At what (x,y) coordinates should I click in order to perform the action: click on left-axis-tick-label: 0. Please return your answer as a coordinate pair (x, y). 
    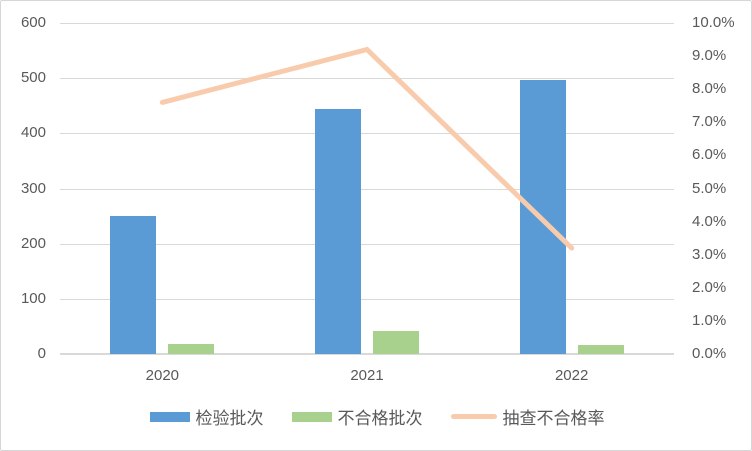
    Looking at the image, I should click on (41, 353).